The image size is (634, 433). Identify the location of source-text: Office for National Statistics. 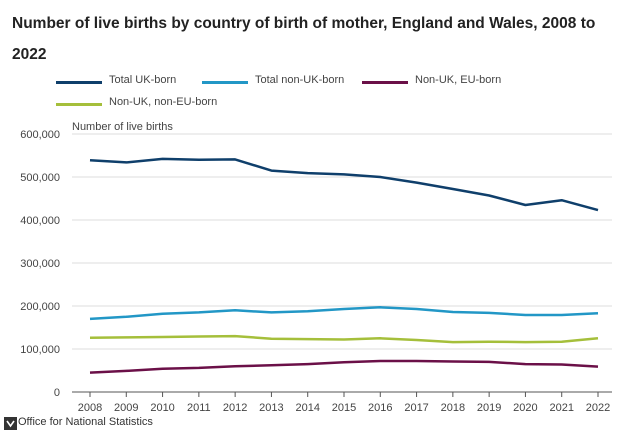
(85, 422).